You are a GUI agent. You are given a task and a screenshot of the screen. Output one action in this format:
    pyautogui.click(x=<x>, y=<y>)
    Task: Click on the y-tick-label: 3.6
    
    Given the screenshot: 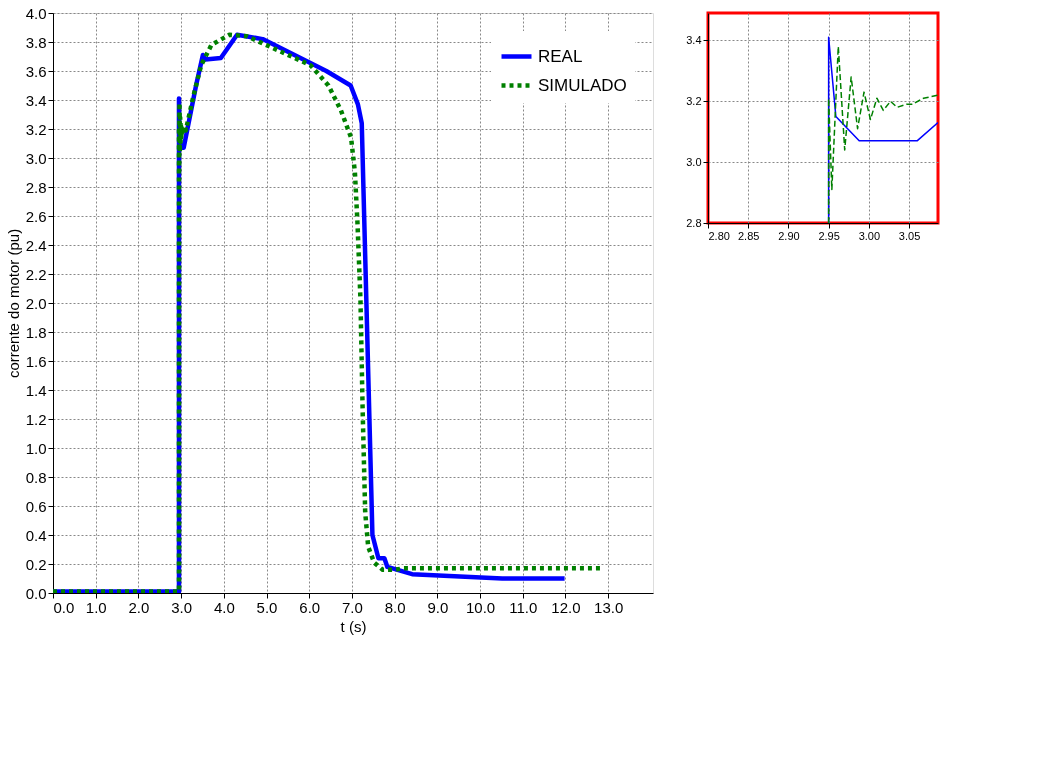 What is the action you would take?
    pyautogui.click(x=36, y=71)
    